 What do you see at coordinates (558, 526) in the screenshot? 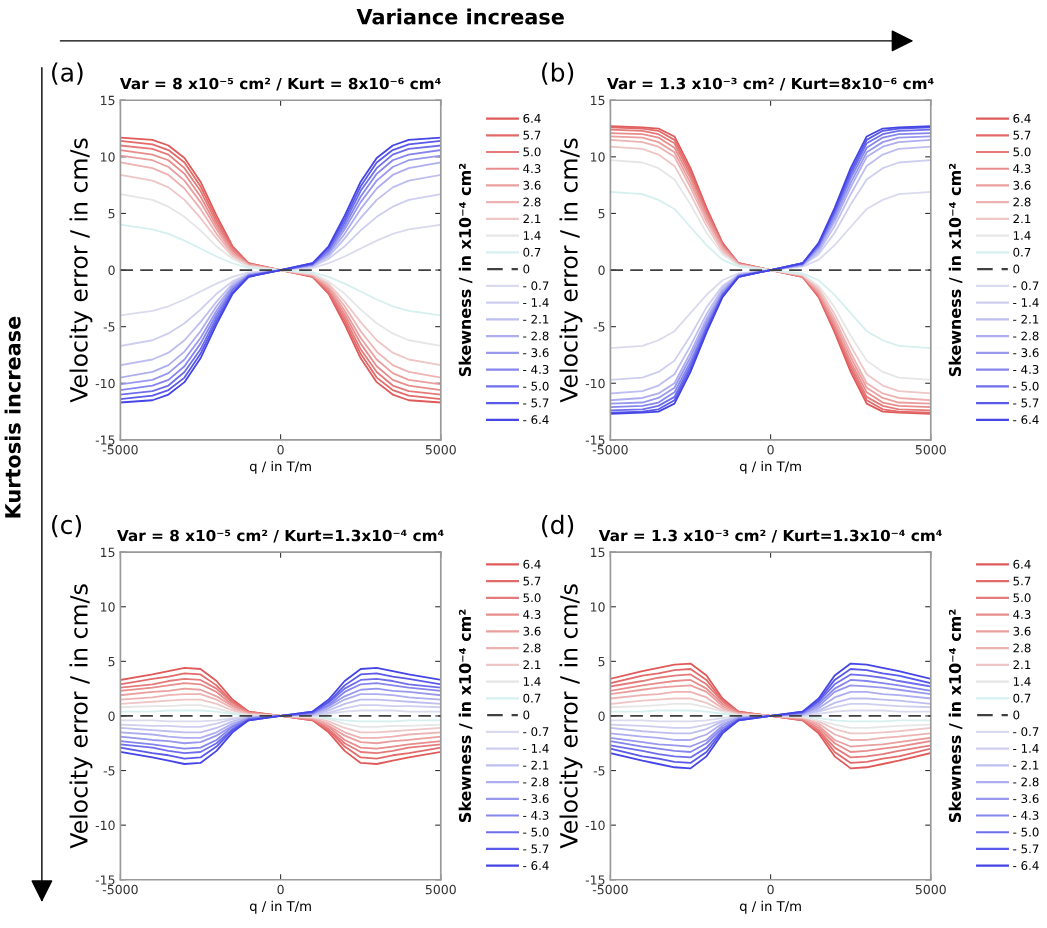
I see `text: (d)` at bounding box center [558, 526].